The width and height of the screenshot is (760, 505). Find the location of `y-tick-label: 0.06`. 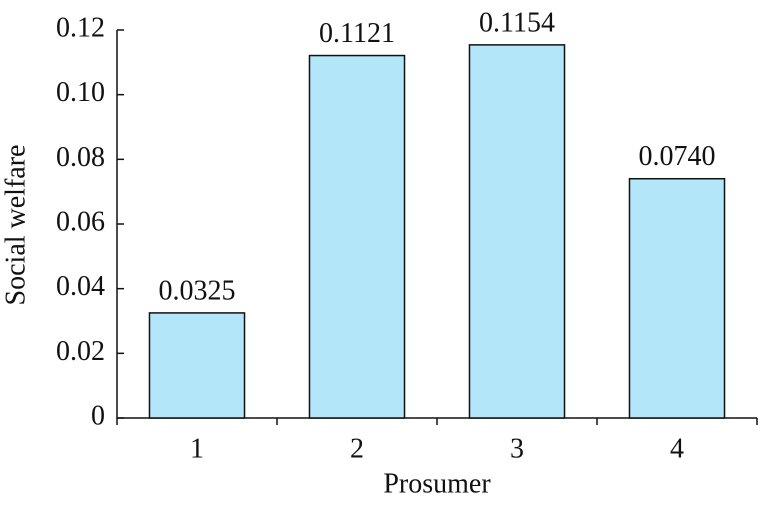

y-tick-label: 0.06 is located at coordinates (80, 221).